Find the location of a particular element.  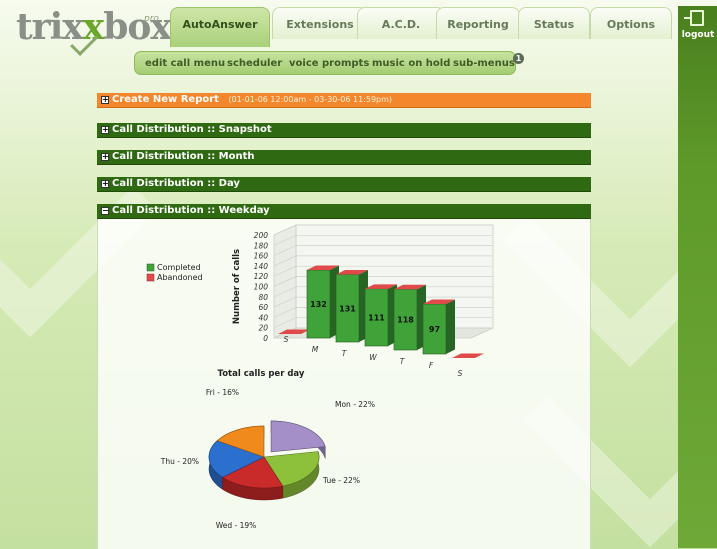

tab-extensions: Extensions is located at coordinates (320, 23).